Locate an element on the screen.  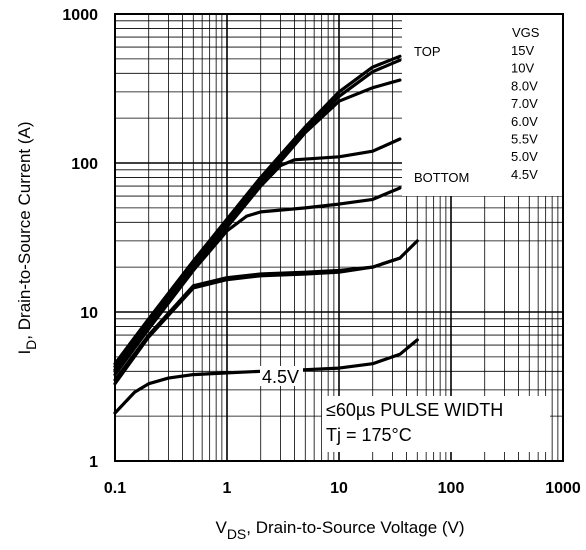
y-tick-labels: 1 10 100 1000 is located at coordinates (80, 239).